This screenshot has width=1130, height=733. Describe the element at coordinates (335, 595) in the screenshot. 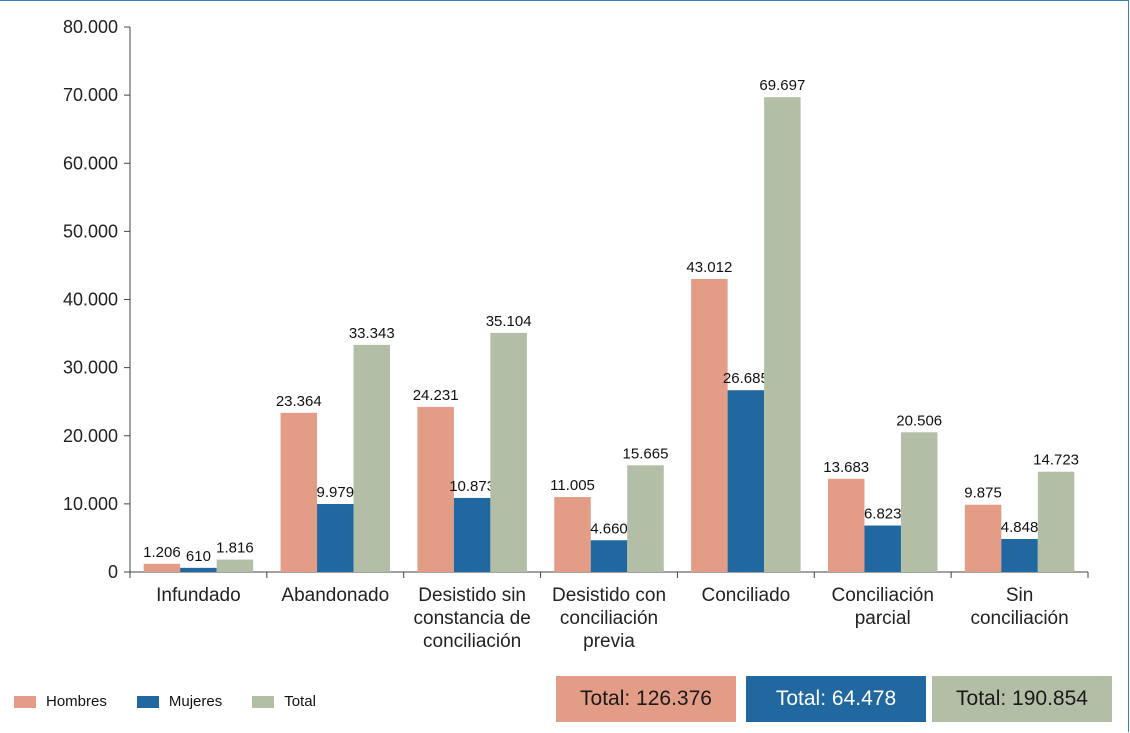

I see `category-label-1: Abandonado` at that location.